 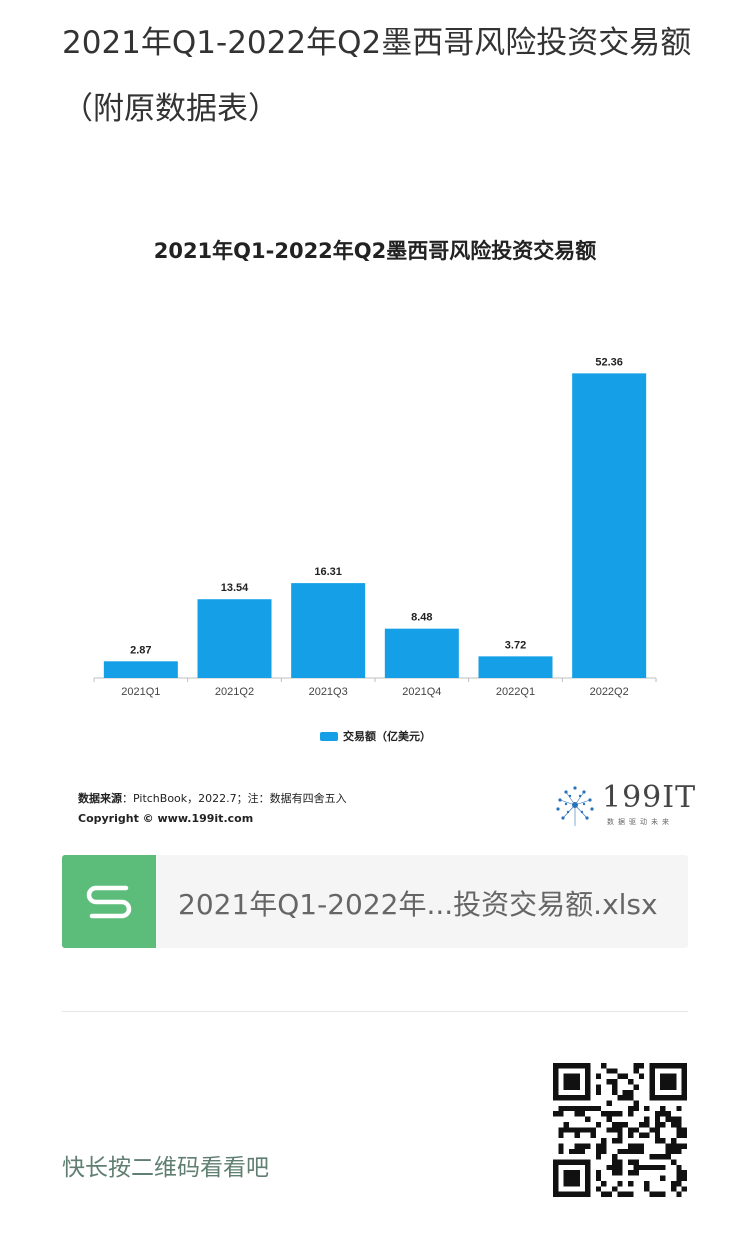 What do you see at coordinates (387, 736) in the screenshot?
I see `legend-label: 交易额（亿美元）` at bounding box center [387, 736].